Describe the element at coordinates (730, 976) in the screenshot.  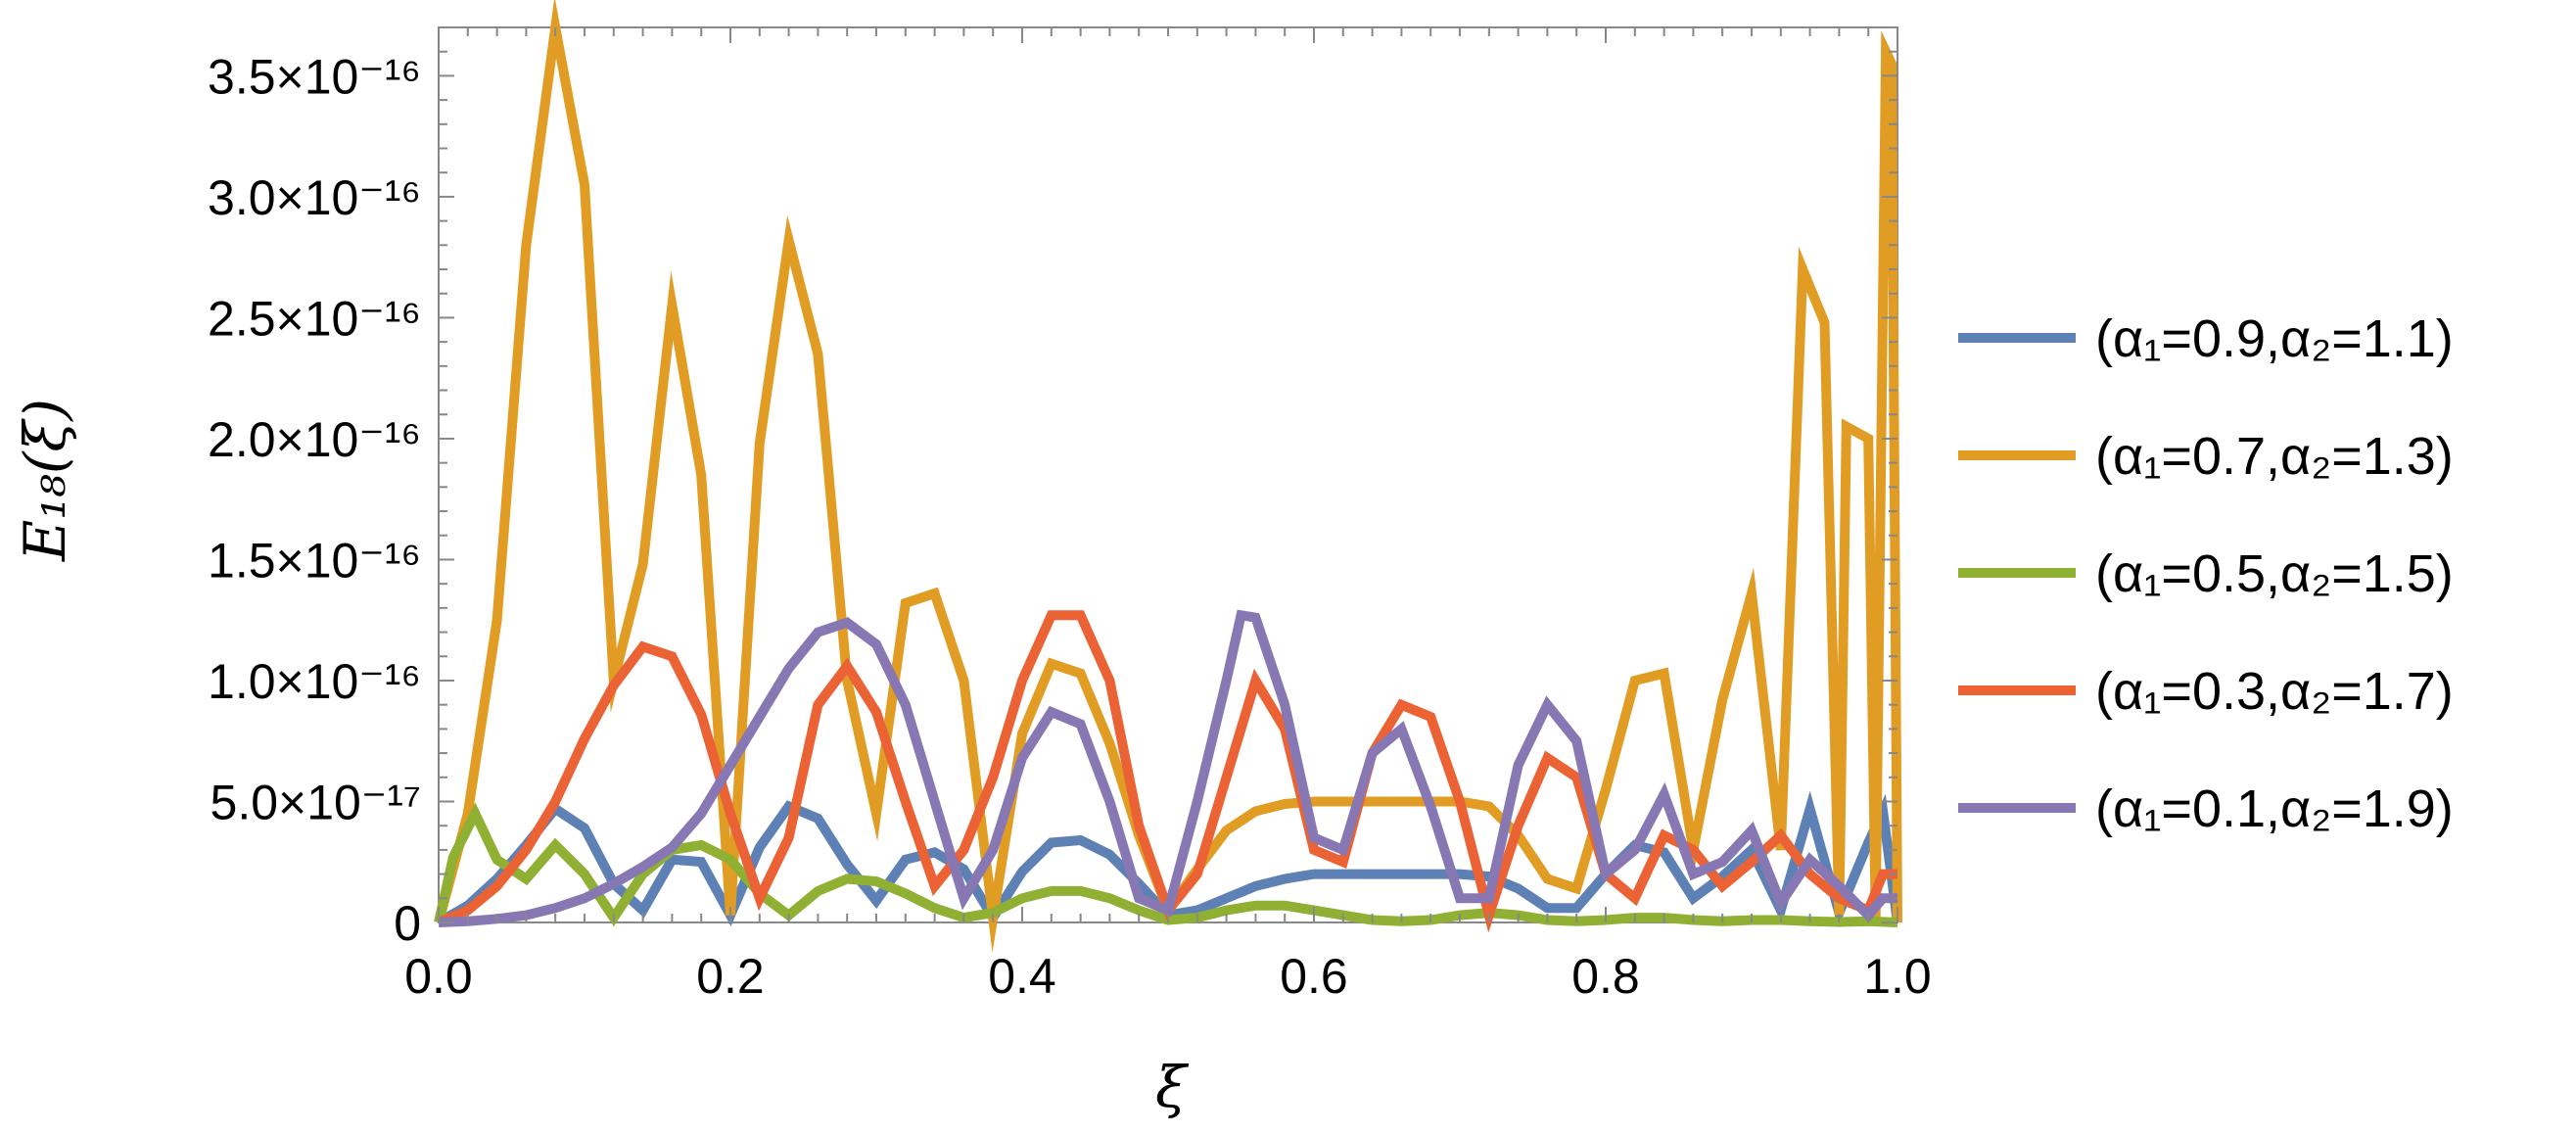
I see `x-tick-label: 0.2` at that location.